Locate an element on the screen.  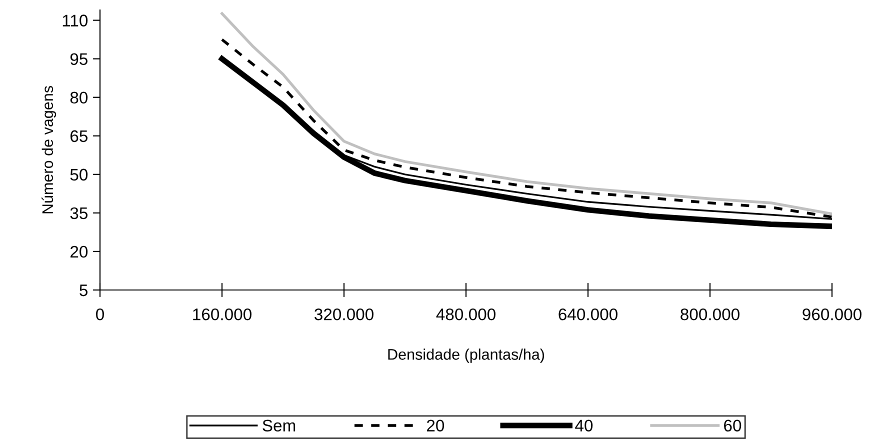
y-tick-label: 5 is located at coordinates (84, 290).